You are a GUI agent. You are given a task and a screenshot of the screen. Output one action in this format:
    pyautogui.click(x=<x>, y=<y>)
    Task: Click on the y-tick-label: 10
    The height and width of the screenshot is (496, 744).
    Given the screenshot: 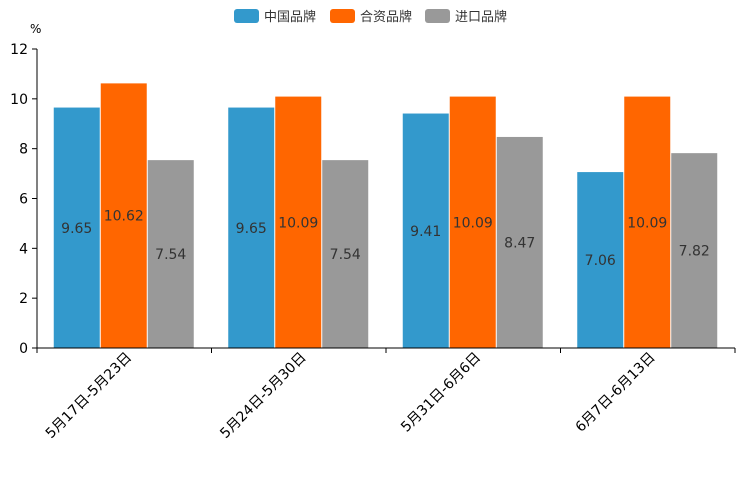 What is the action you would take?
    pyautogui.click(x=19, y=100)
    